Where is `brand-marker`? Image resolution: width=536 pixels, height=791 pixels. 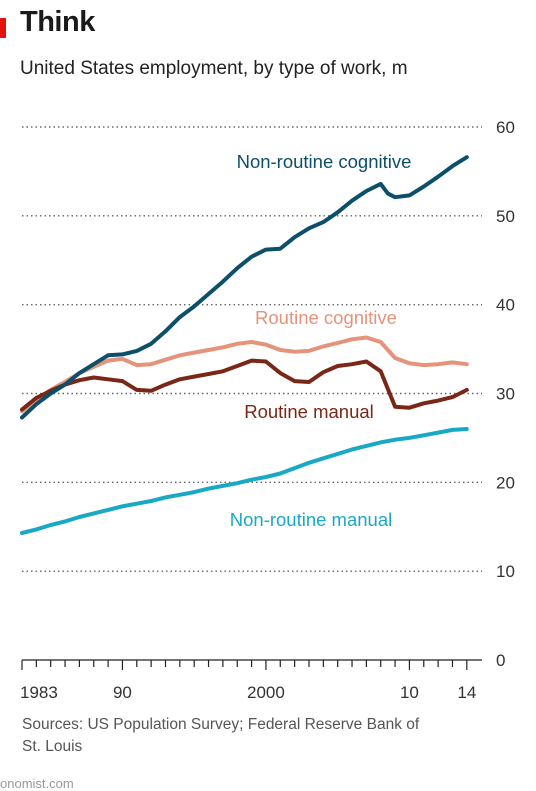 brand-marker is located at coordinates (3, 28).